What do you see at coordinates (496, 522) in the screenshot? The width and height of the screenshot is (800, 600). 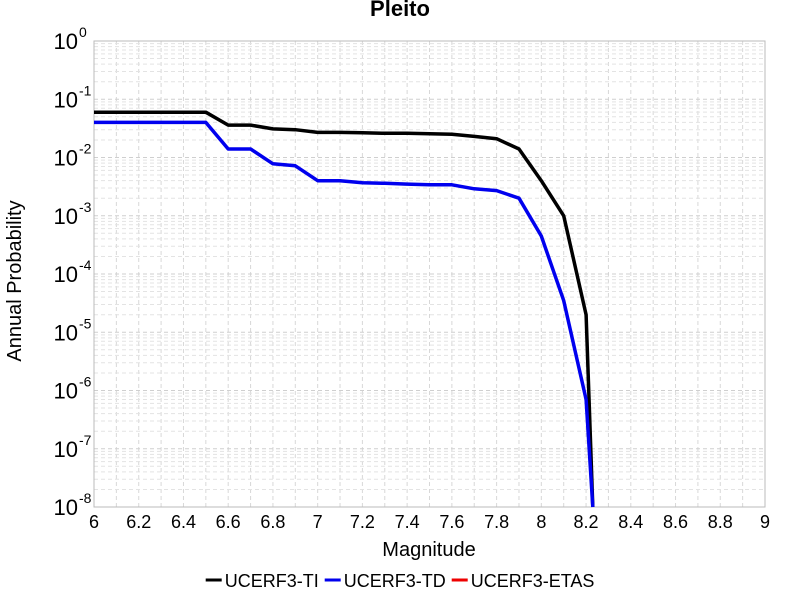 I see `x-tick-label: 7.8` at bounding box center [496, 522].